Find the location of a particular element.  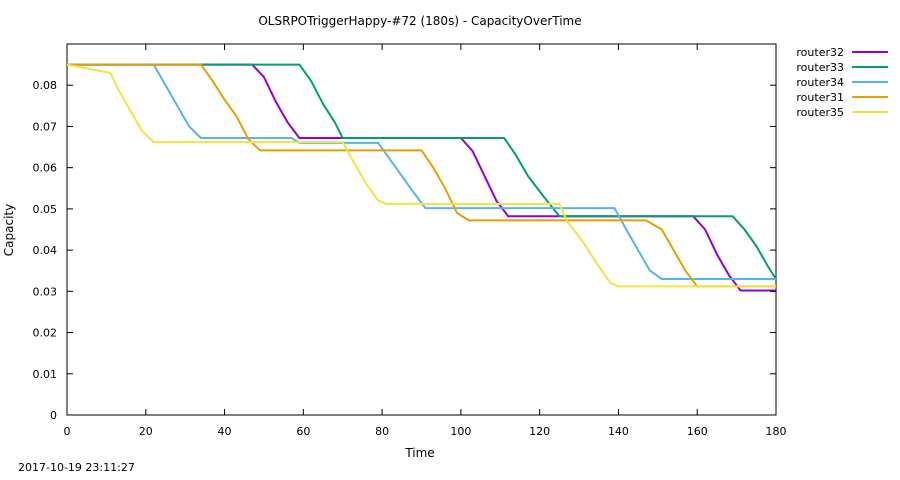

x-tick-label: 60 is located at coordinates (303, 431).